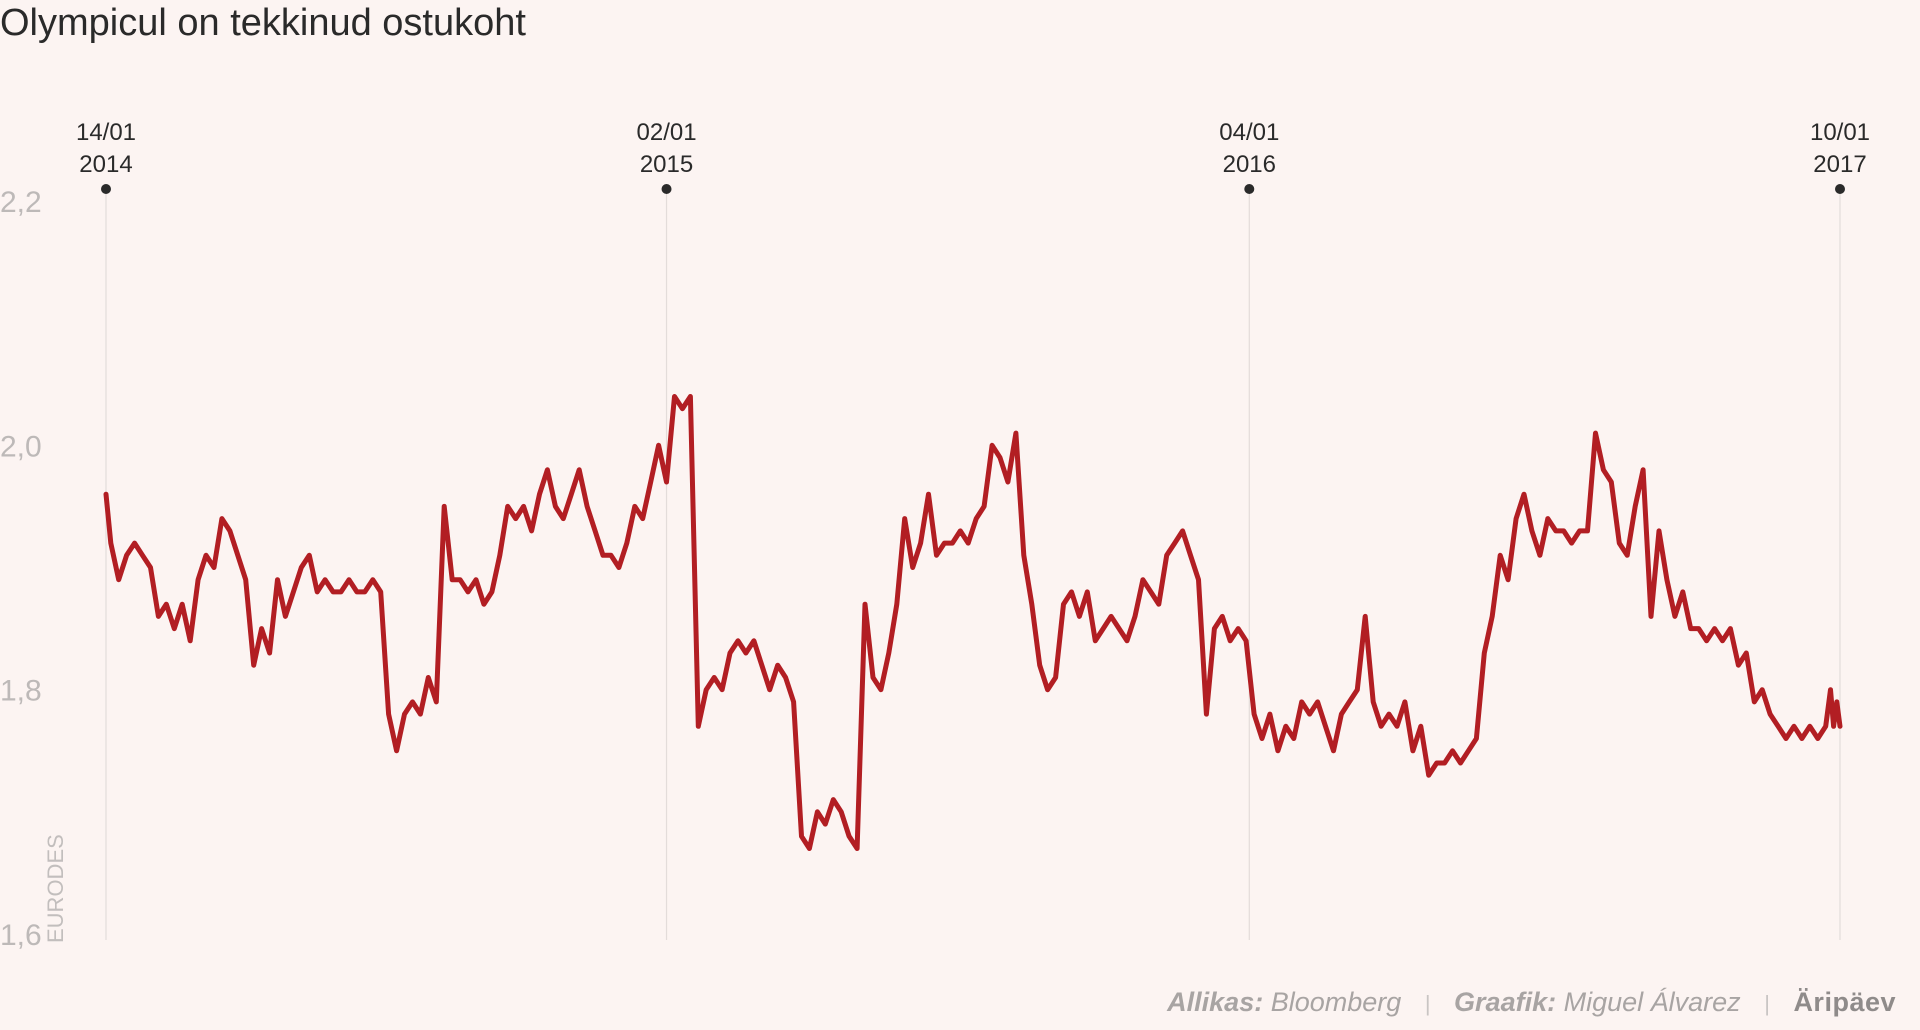  I want to click on credit-value: Miguel Álvarez, so click(1652, 1002).